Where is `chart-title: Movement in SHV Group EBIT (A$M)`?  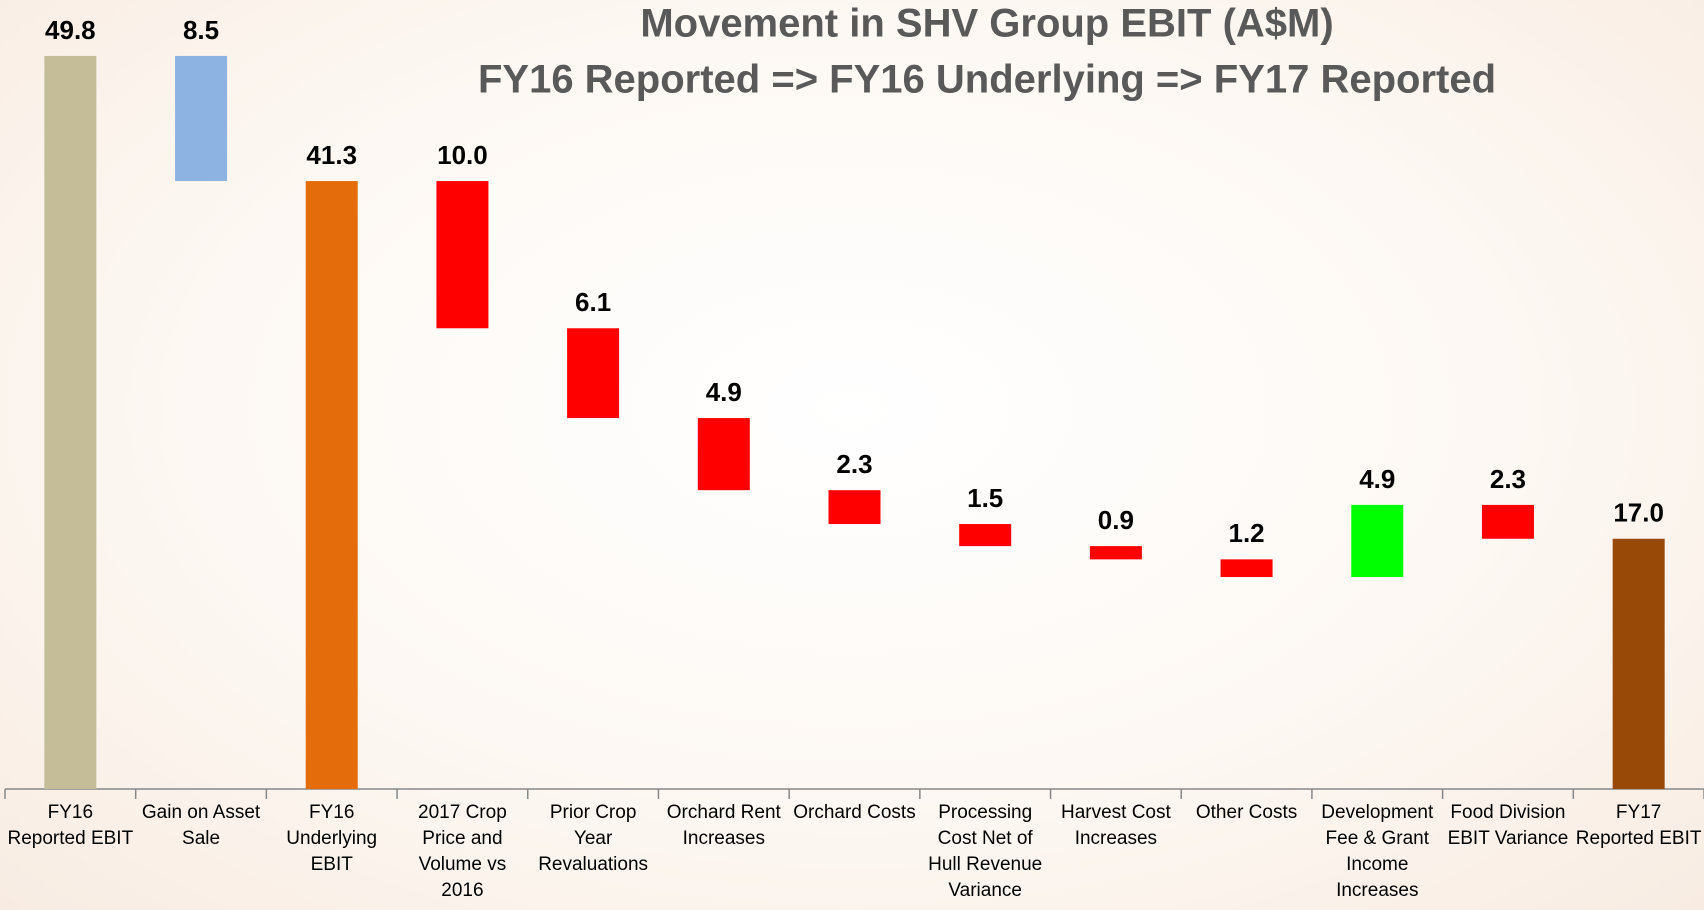 chart-title: Movement in SHV Group EBIT (A$M) is located at coordinates (986, 24).